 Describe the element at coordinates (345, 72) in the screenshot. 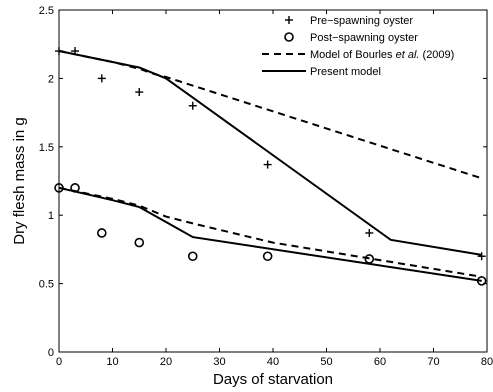

I see `legend-label: Present model` at that location.